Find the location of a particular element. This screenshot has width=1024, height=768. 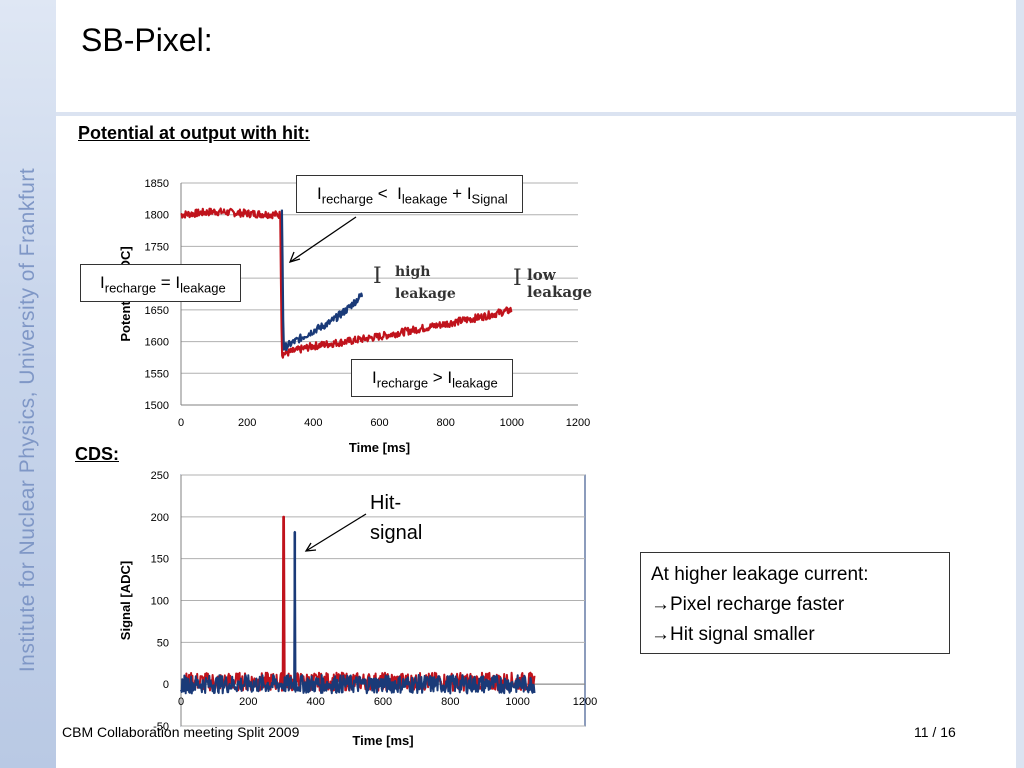

hit-arrow is located at coordinates (336, 532).